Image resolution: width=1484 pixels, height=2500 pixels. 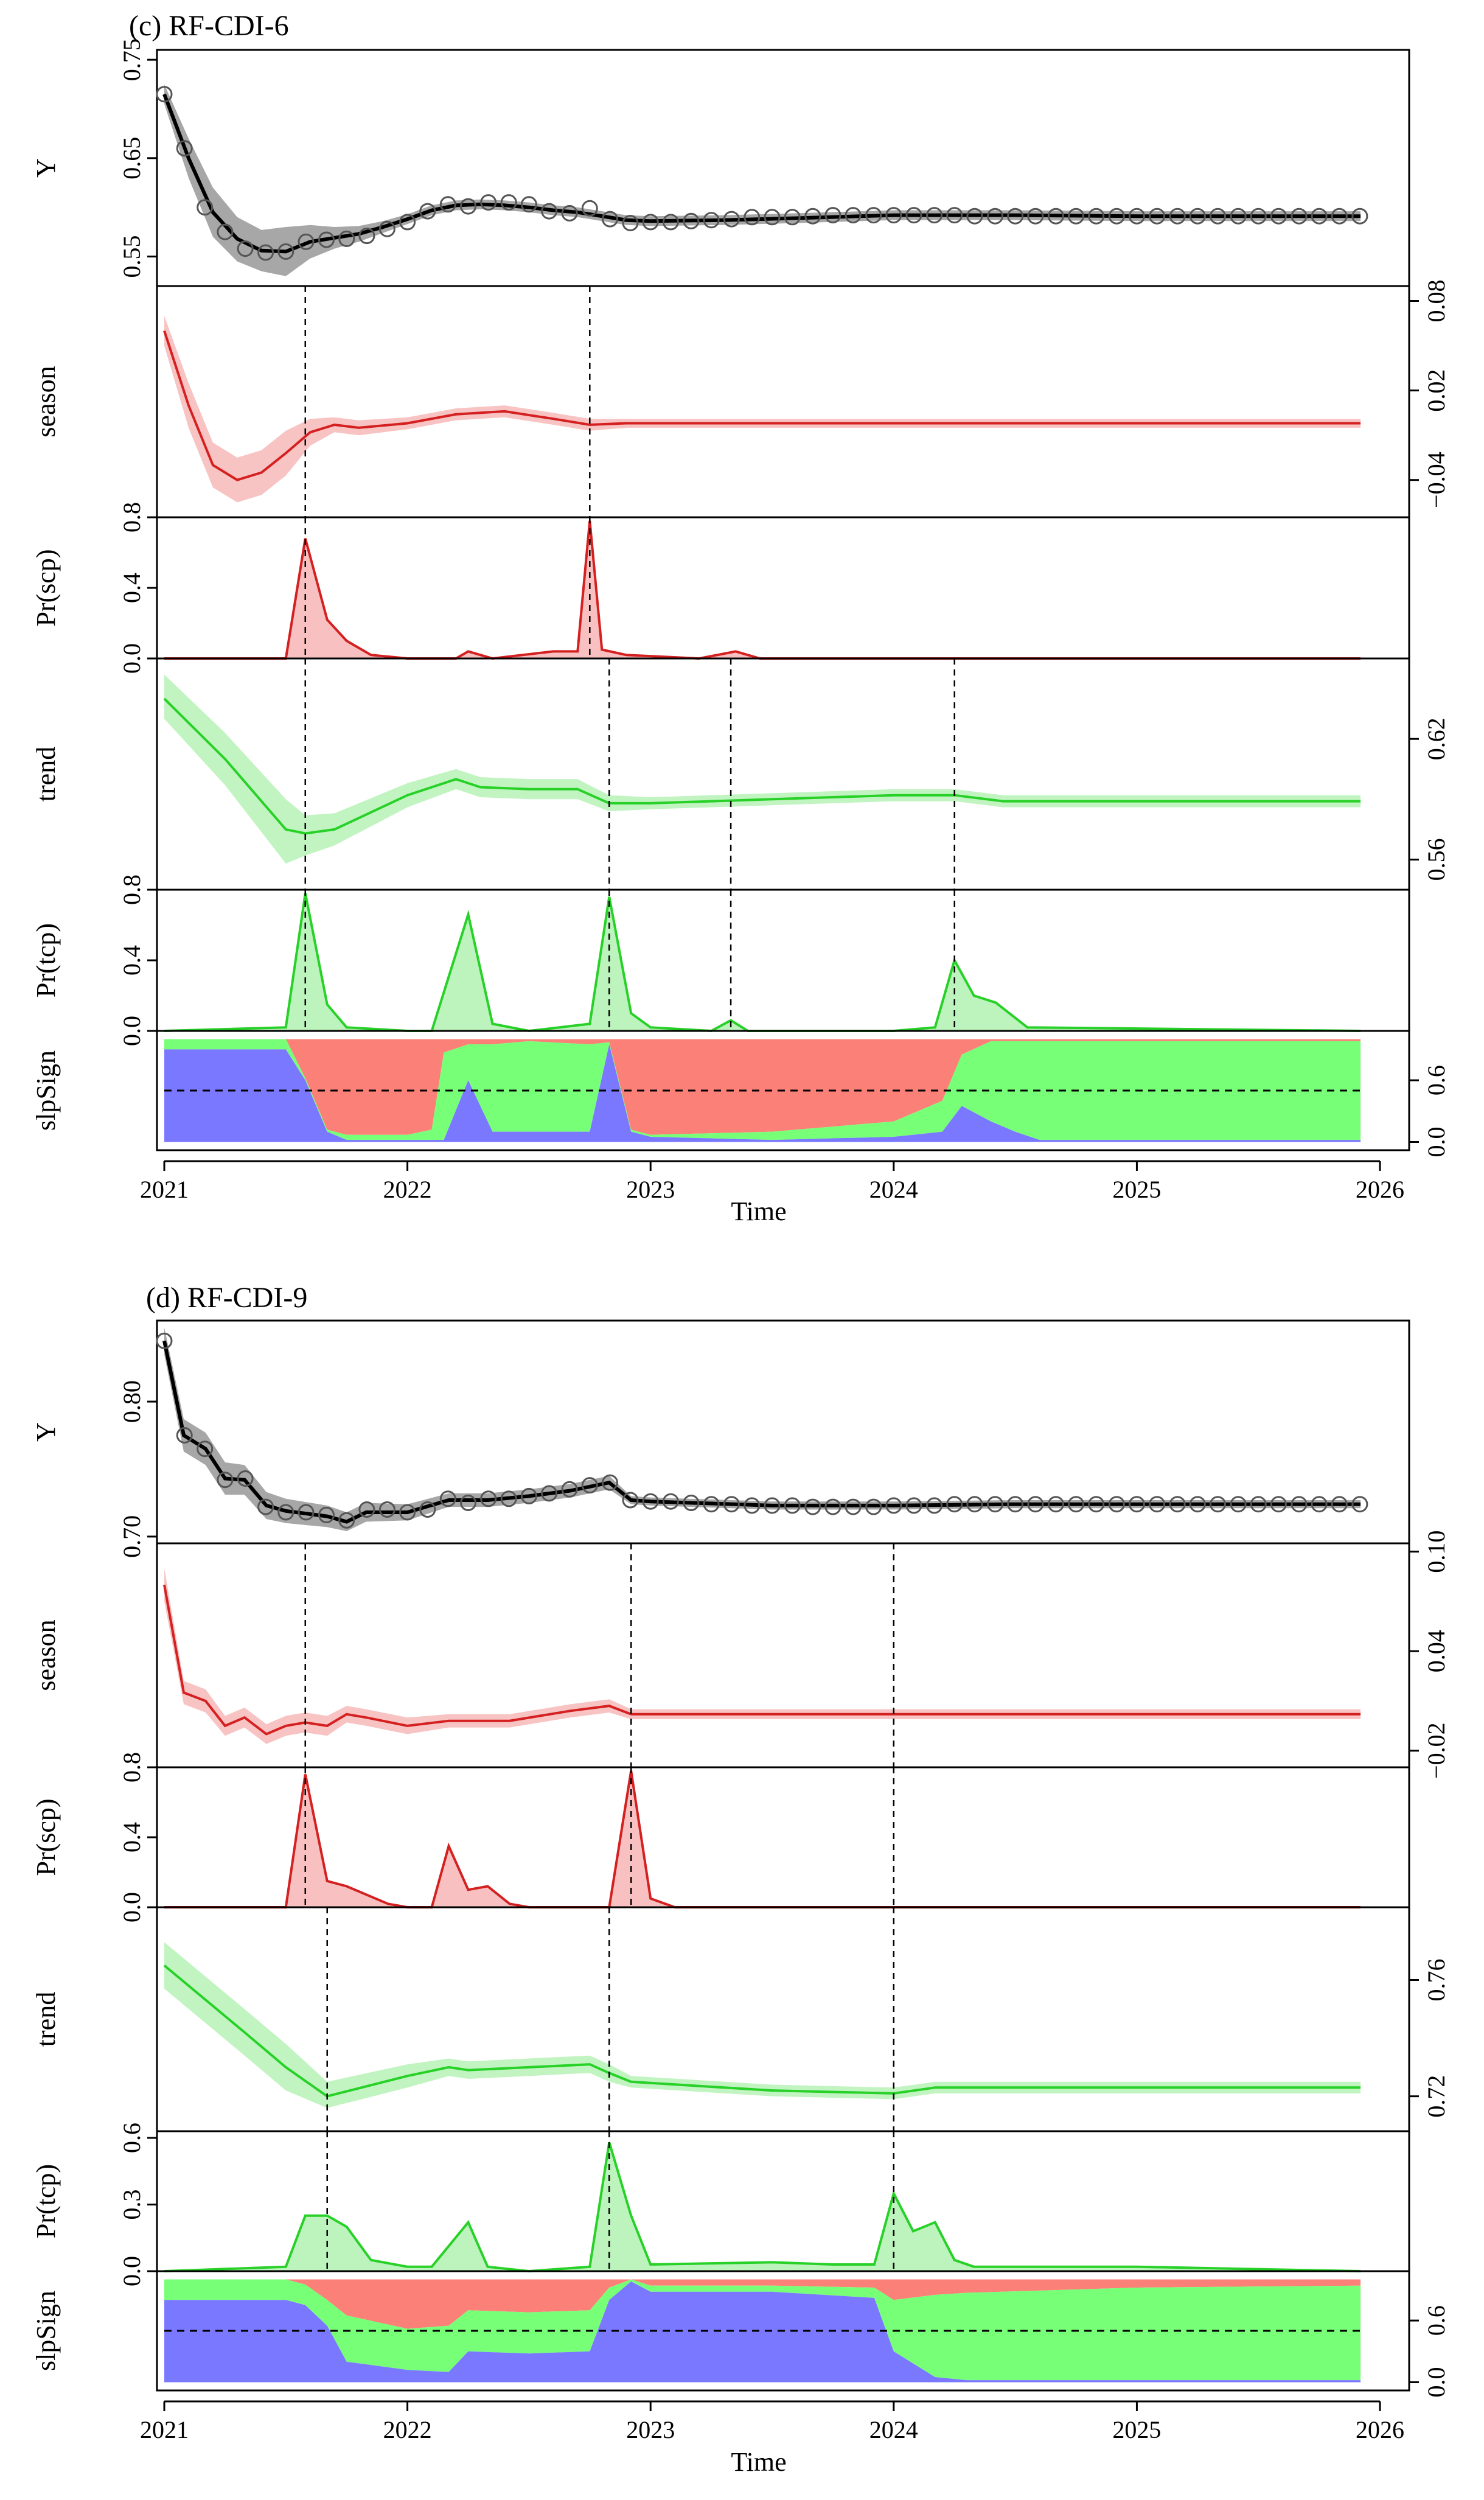 What do you see at coordinates (131, 1907) in the screenshot?
I see `d-prscp-ytick-label: 0.0` at bounding box center [131, 1907].